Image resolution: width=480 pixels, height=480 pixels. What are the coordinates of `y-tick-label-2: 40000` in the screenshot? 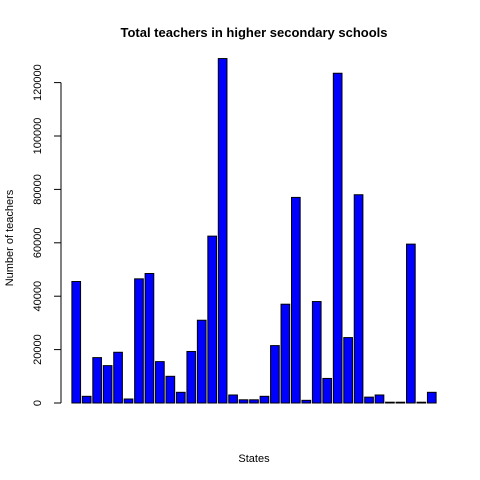 It's located at (38, 296).